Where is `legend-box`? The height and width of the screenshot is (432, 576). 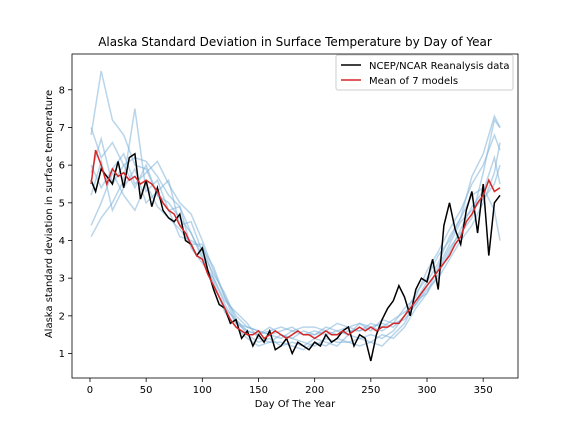 legend-box is located at coordinates (424, 72).